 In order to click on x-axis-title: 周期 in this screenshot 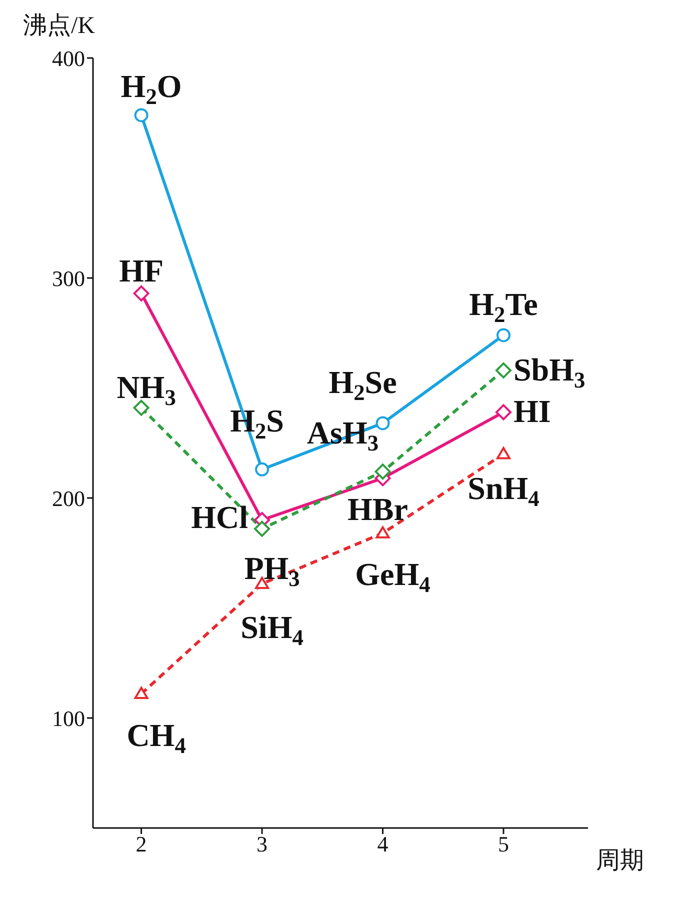, I will do `click(620, 861)`.